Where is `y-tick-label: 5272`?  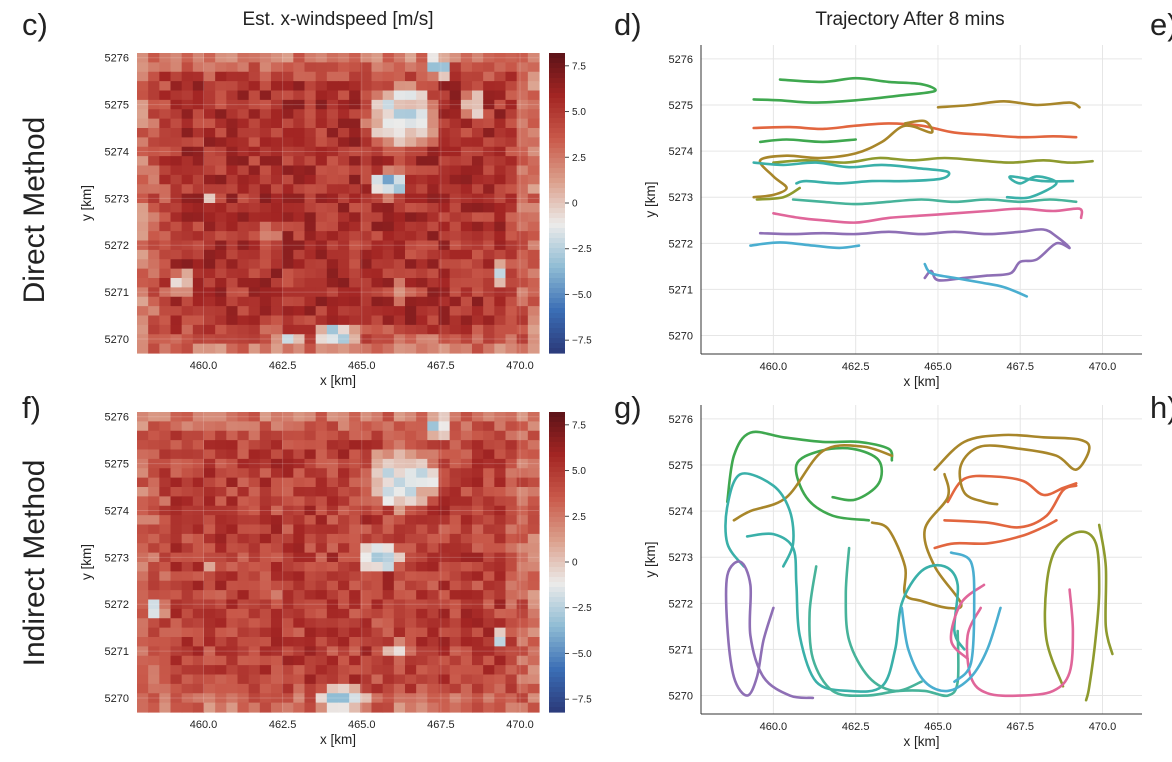
y-tick-label: 5272 is located at coordinates (681, 244).